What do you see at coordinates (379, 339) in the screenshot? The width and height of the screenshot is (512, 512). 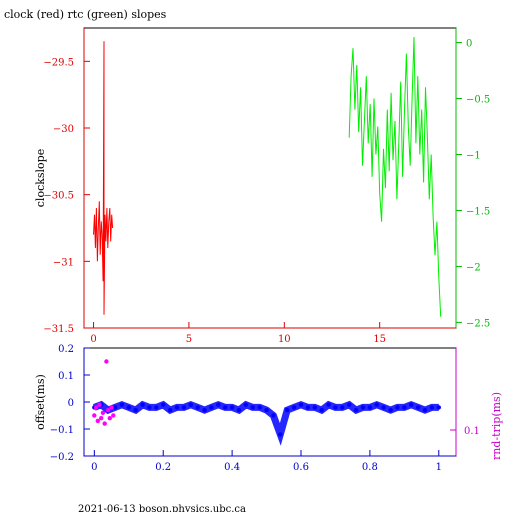 I see `top-x-tick-label: 15` at bounding box center [379, 339].